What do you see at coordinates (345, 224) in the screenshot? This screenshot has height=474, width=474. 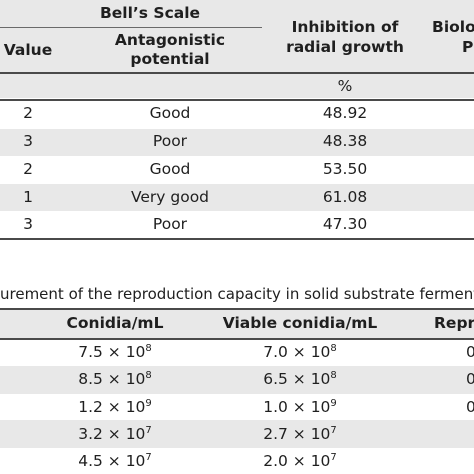 I see `inhibition-cell: 47.30` at bounding box center [345, 224].